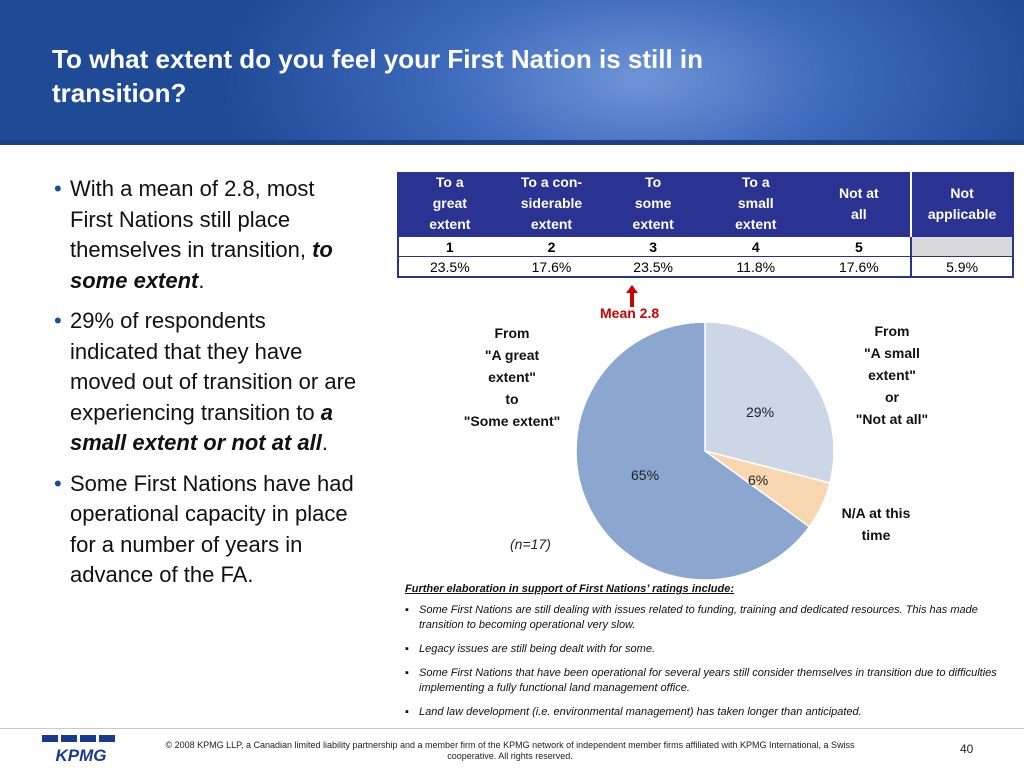  Describe the element at coordinates (512, 142) in the screenshot. I see `header-band` at that location.